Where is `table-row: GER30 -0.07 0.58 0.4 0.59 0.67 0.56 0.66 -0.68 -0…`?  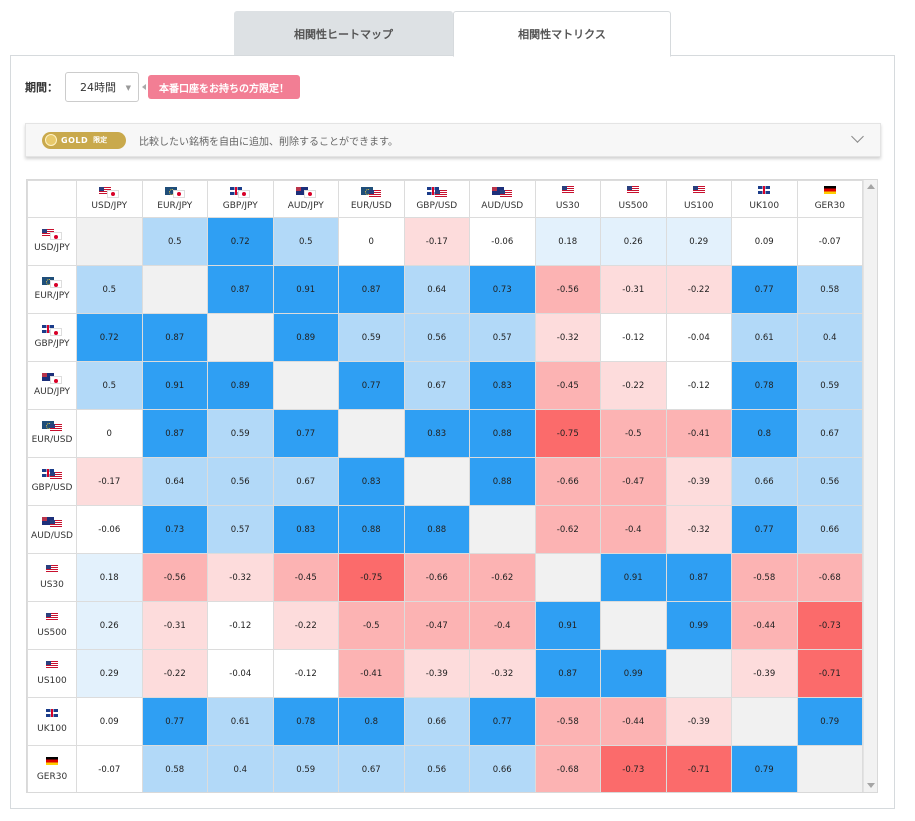 table-row: GER30 -0.07 0.58 0.4 0.59 0.67 0.56 0.66 -0.68 -0… is located at coordinates (445, 768).